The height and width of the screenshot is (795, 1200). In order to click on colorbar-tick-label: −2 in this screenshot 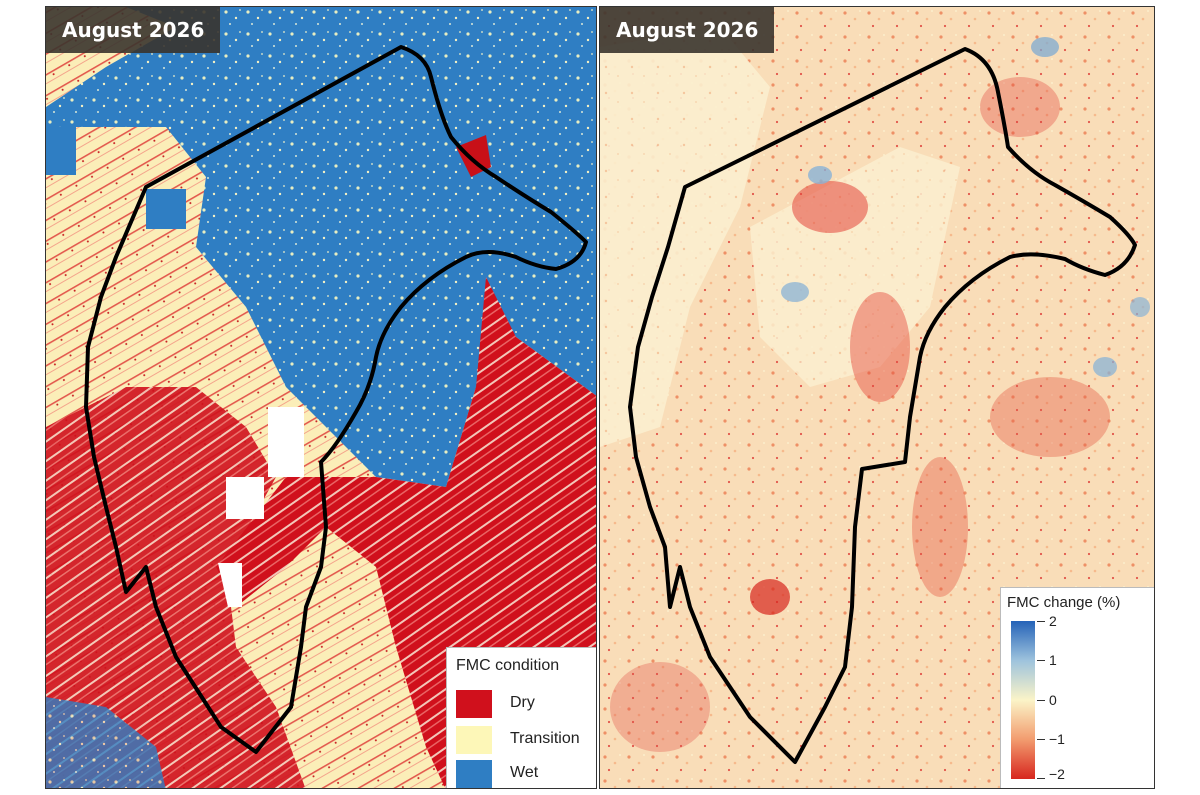, I will do `click(1057, 774)`.